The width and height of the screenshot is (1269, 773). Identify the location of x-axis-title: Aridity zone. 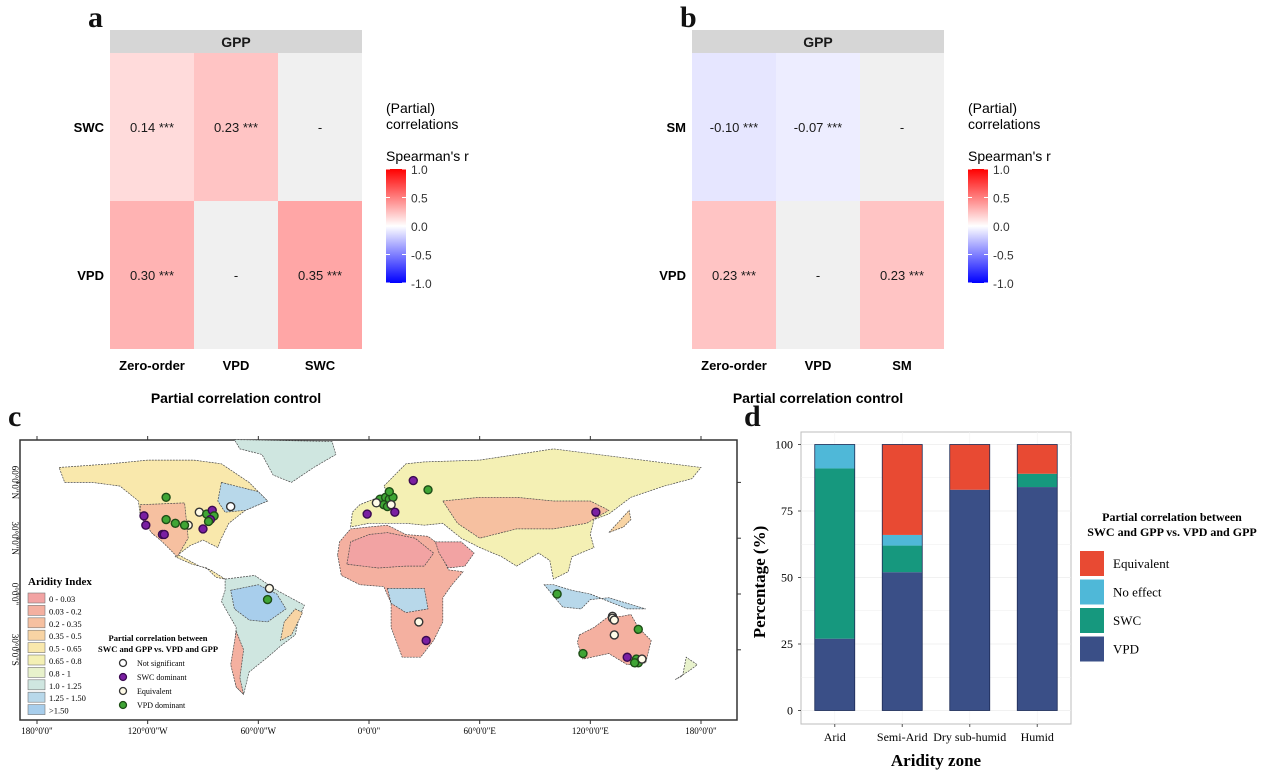
(936, 760).